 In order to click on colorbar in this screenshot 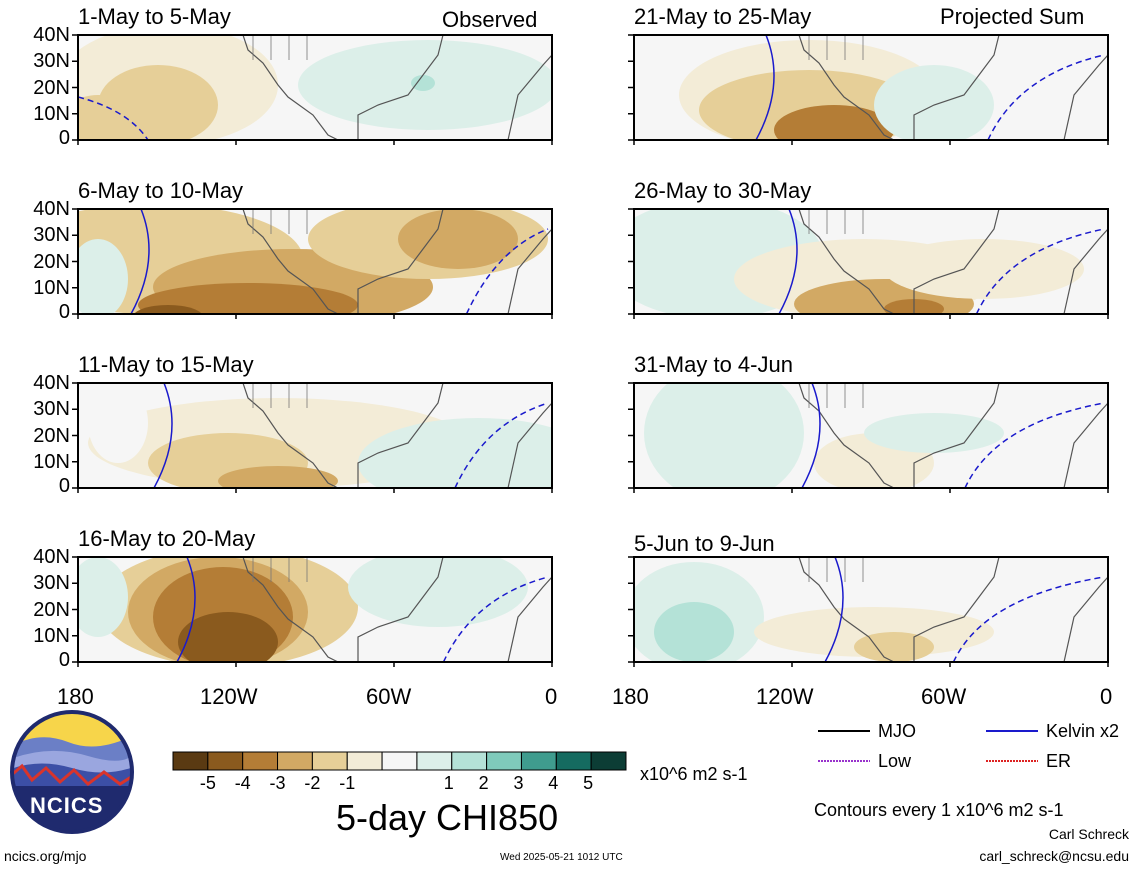, I will do `click(399, 761)`.